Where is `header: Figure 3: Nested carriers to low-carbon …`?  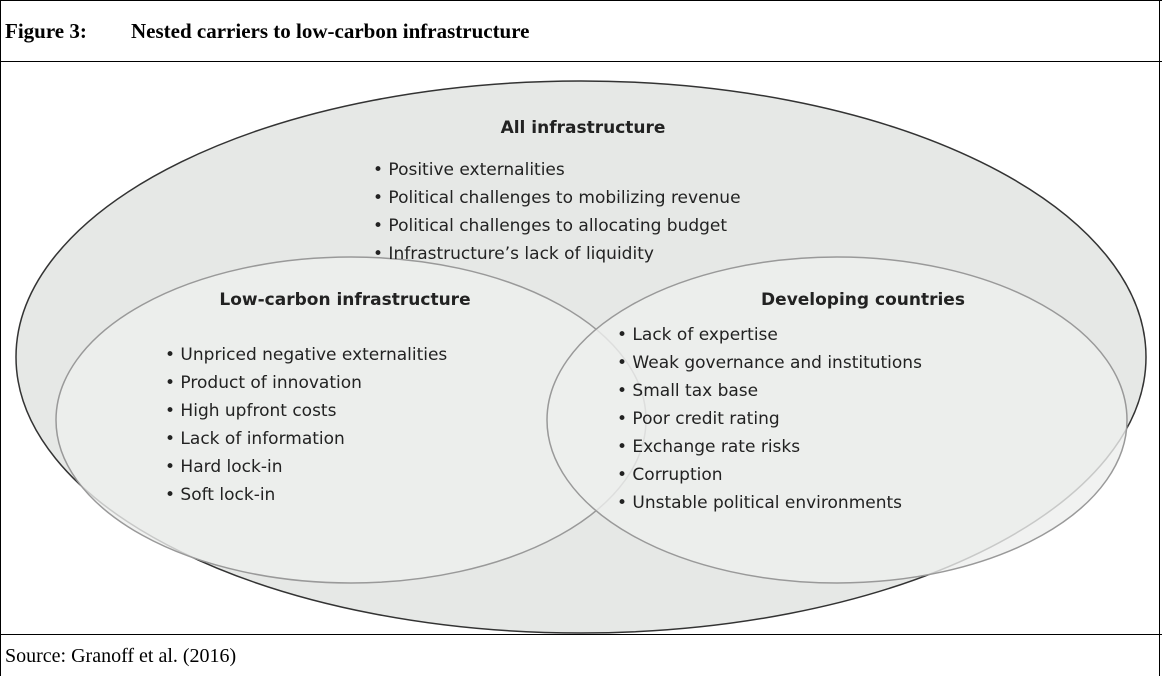 header: Figure 3: Nested carriers to low-carbon … is located at coordinates (581, 31).